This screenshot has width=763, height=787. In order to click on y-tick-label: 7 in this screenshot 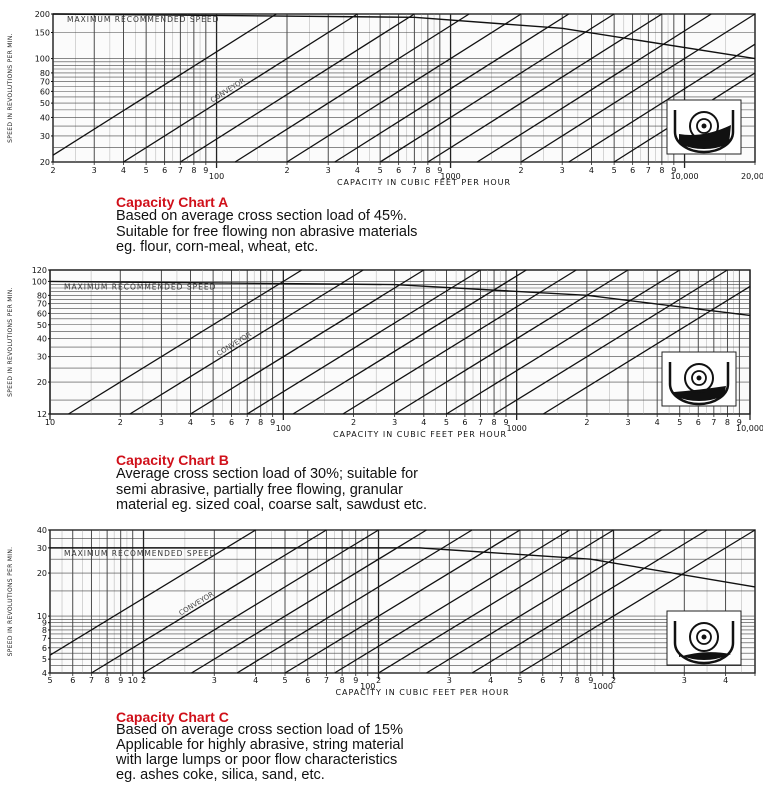, I will do `click(44, 638)`.